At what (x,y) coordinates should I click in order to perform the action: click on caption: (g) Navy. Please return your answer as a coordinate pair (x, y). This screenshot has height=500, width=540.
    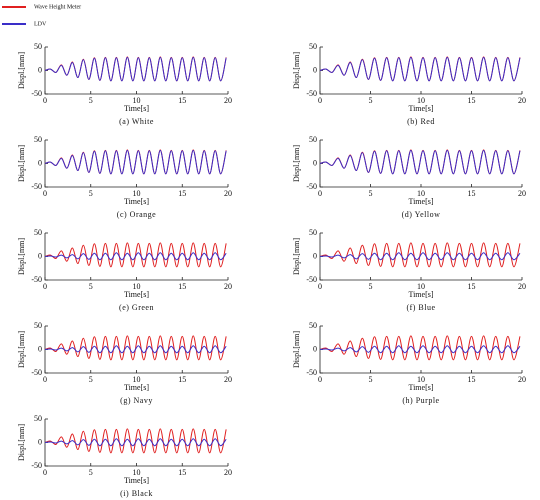
    Looking at the image, I should click on (136, 400).